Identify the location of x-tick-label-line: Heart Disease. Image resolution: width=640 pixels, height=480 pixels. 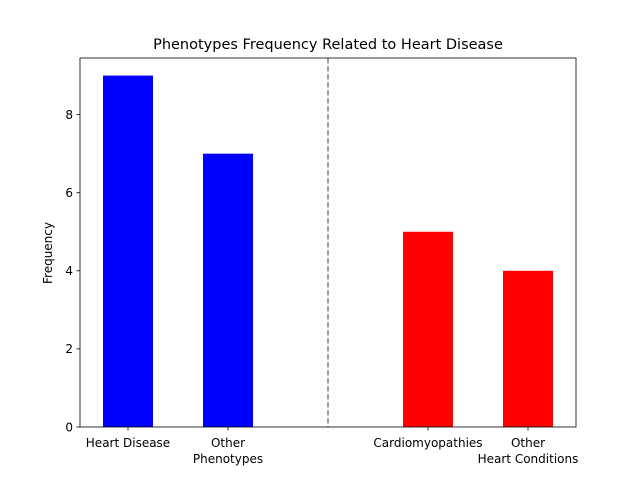
(128, 443).